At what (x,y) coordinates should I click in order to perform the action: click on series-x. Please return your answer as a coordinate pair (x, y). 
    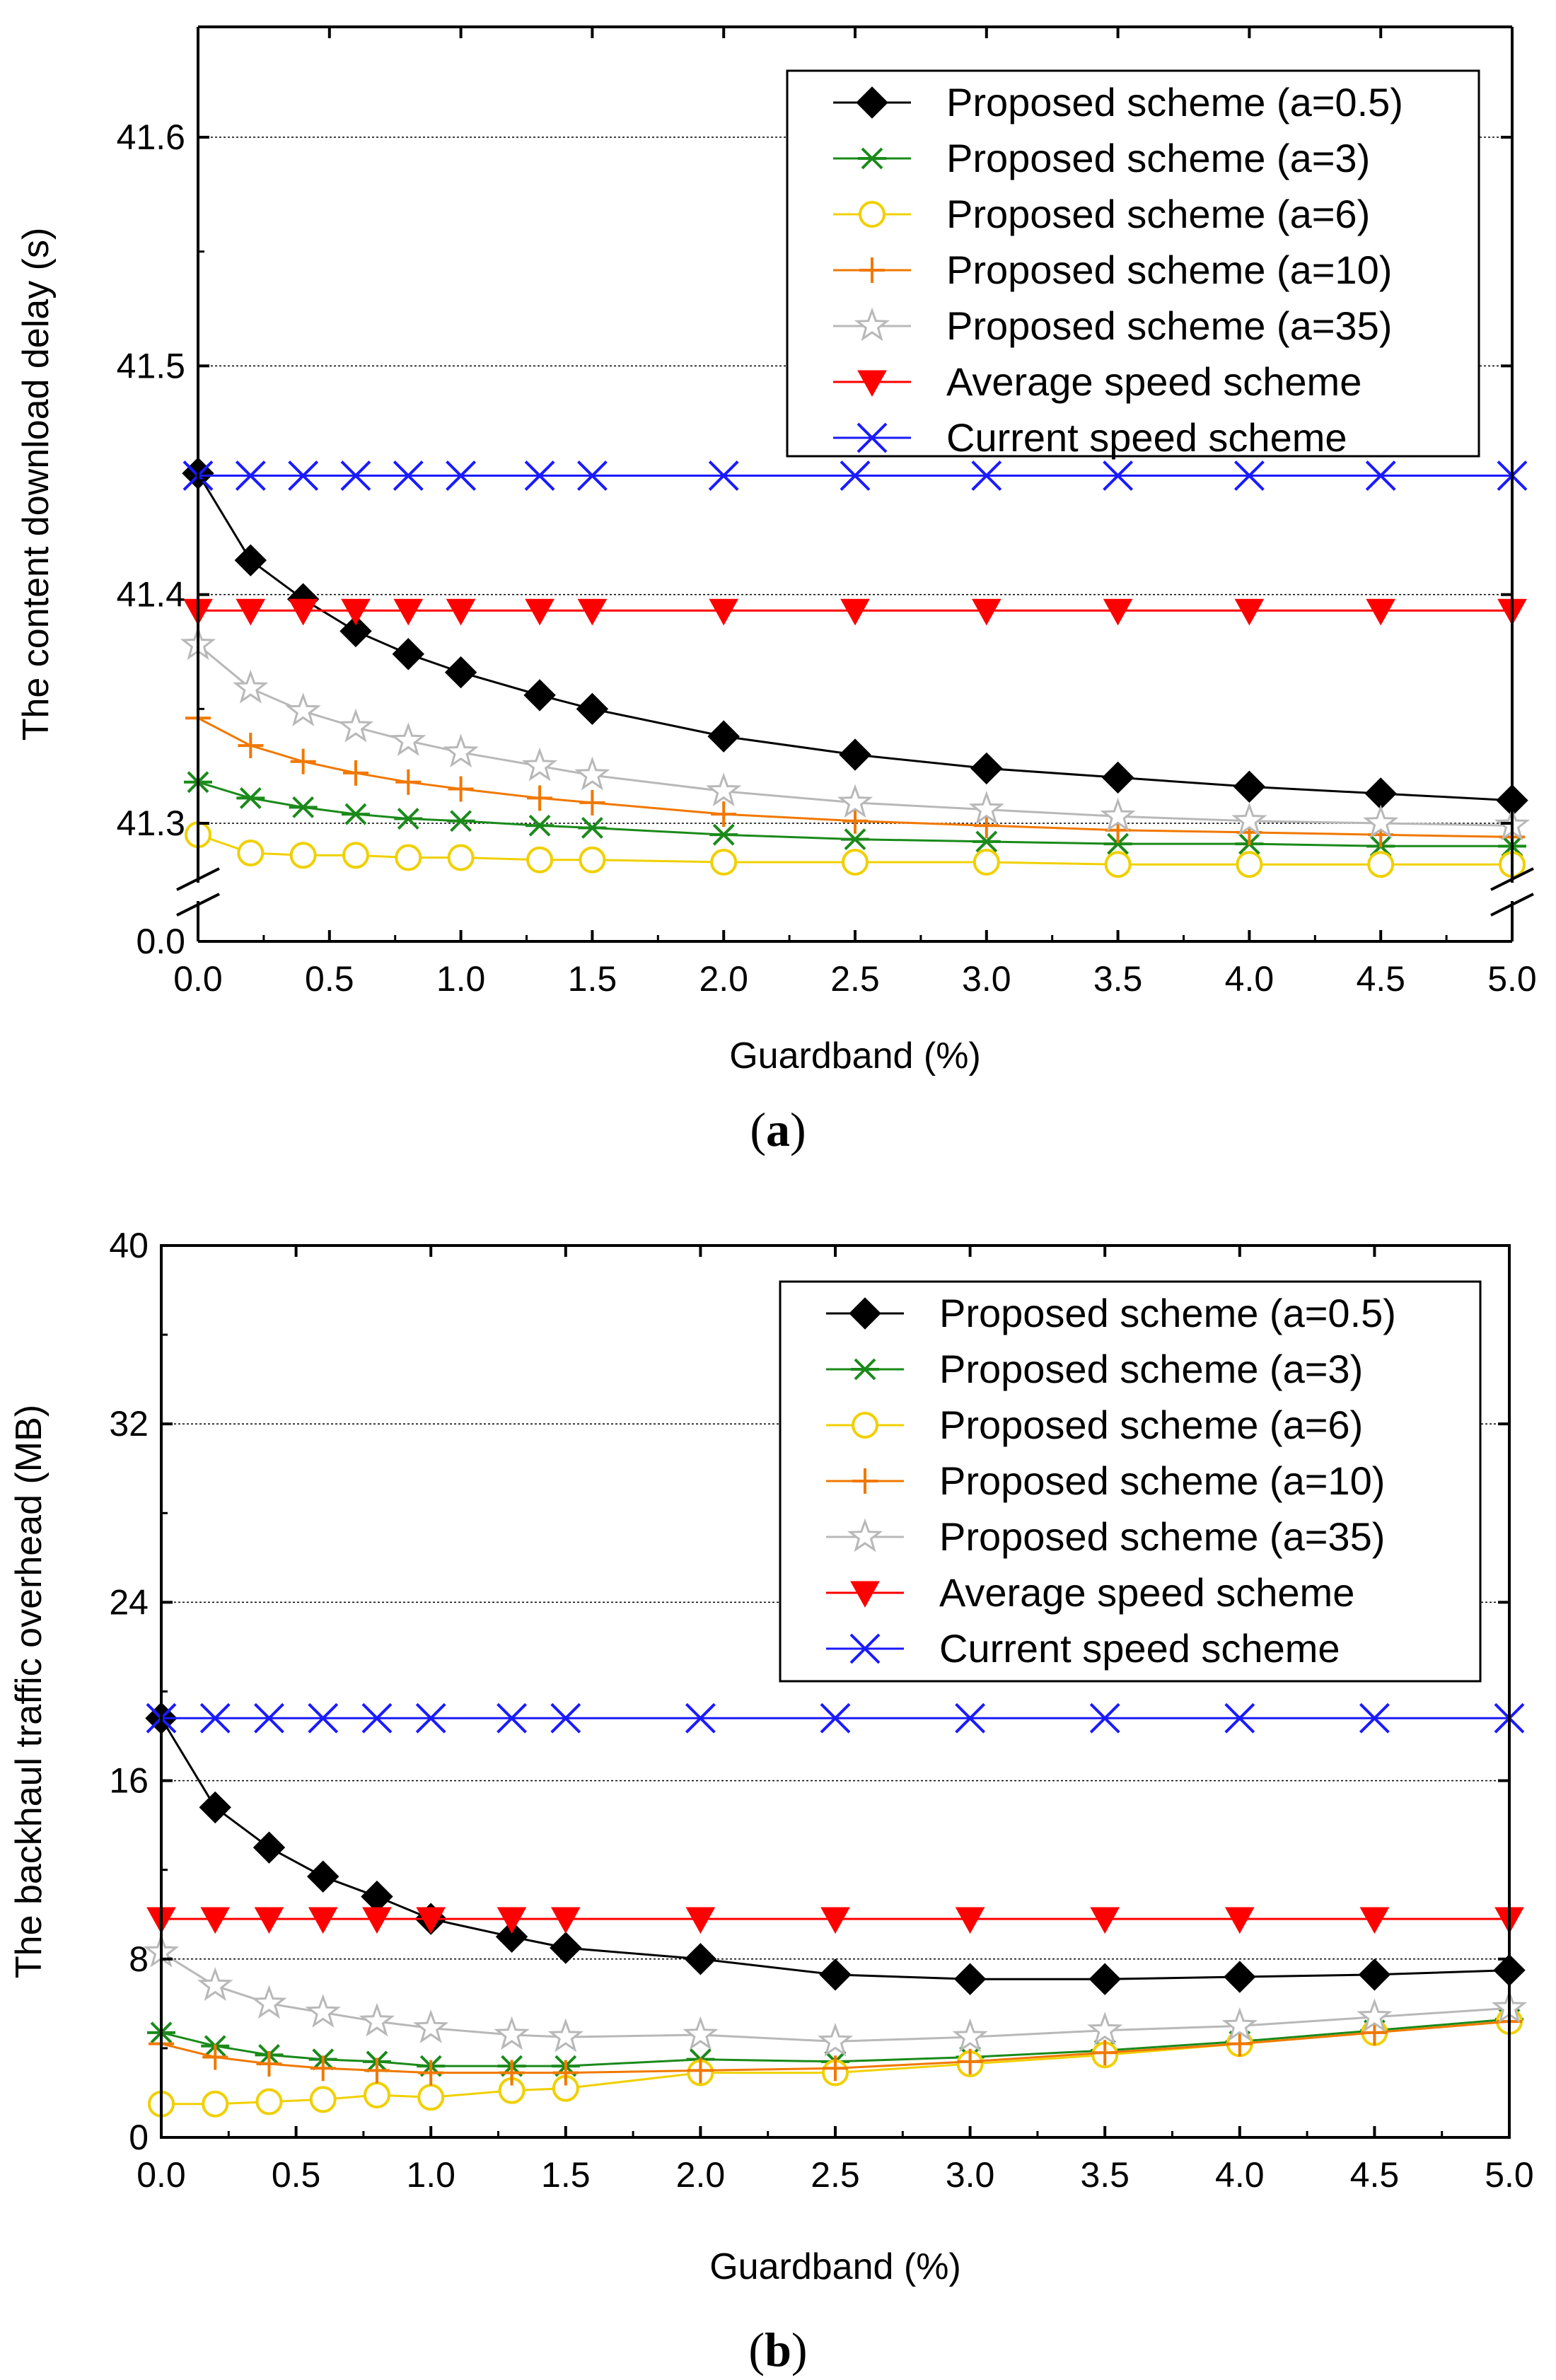
    Looking at the image, I should click on (836, 1718).